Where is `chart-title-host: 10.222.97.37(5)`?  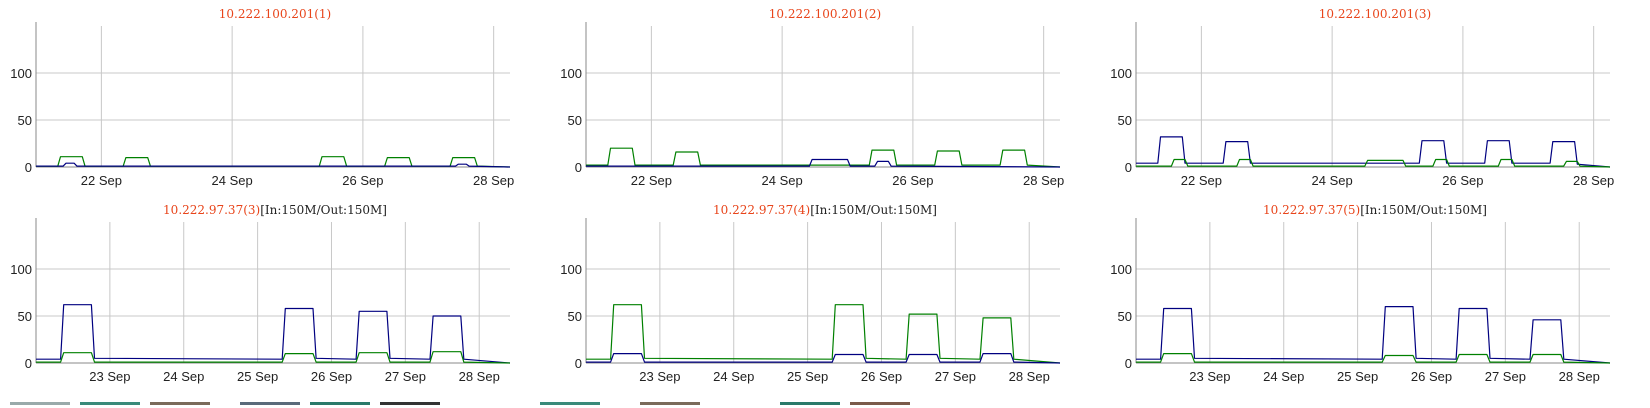
chart-title-host: 10.222.97.37(5) is located at coordinates (1311, 210).